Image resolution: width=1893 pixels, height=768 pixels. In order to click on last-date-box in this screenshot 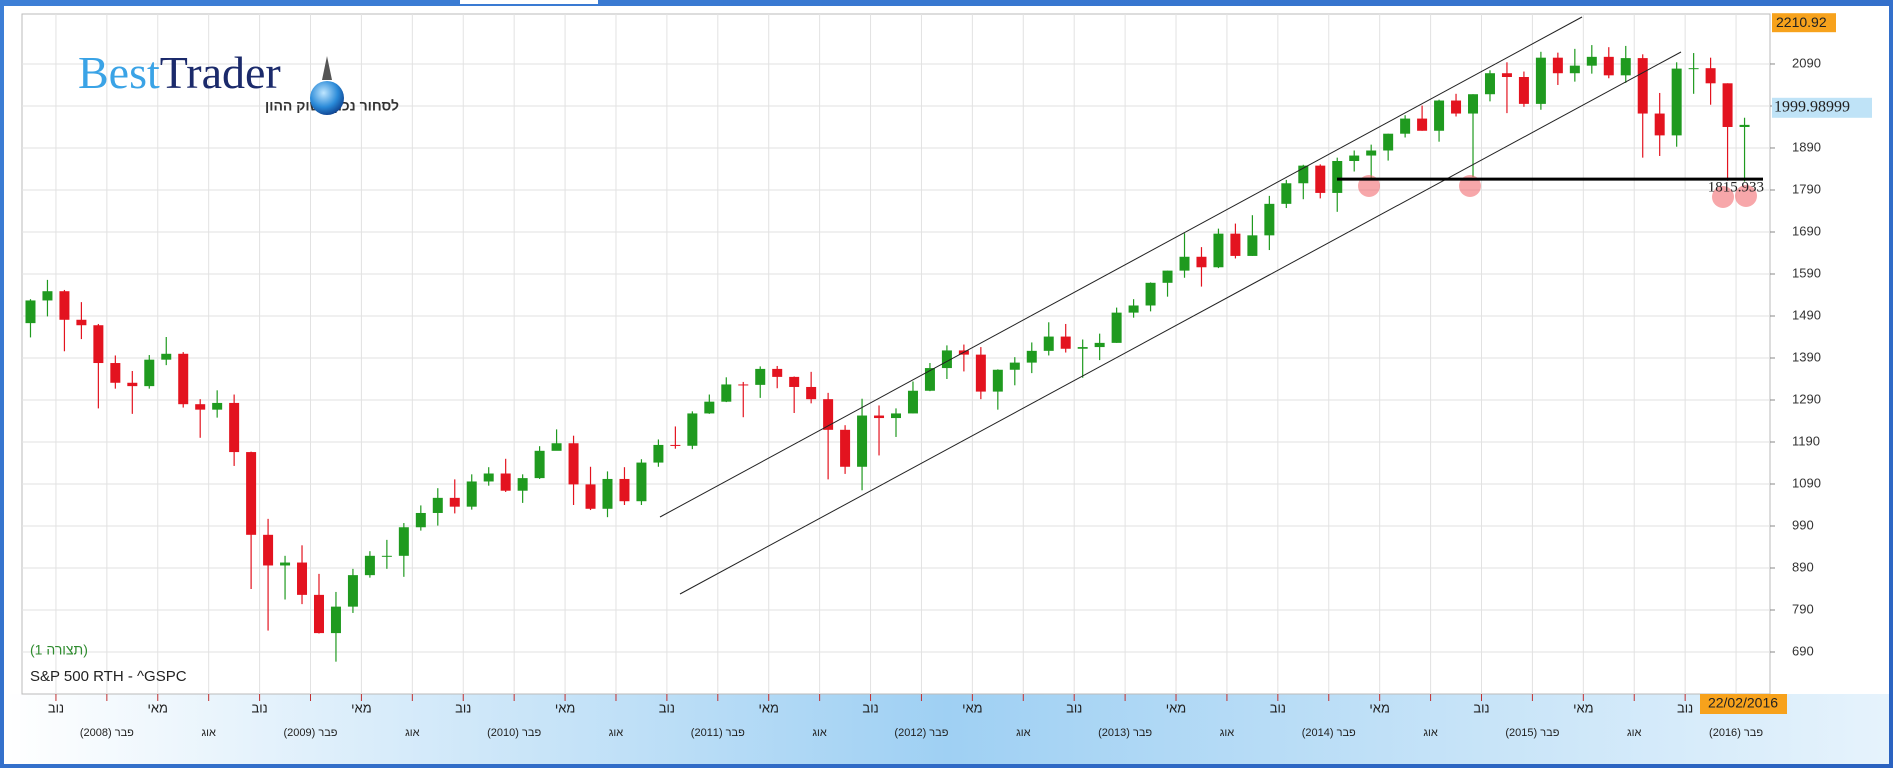, I will do `click(1743, 704)`.